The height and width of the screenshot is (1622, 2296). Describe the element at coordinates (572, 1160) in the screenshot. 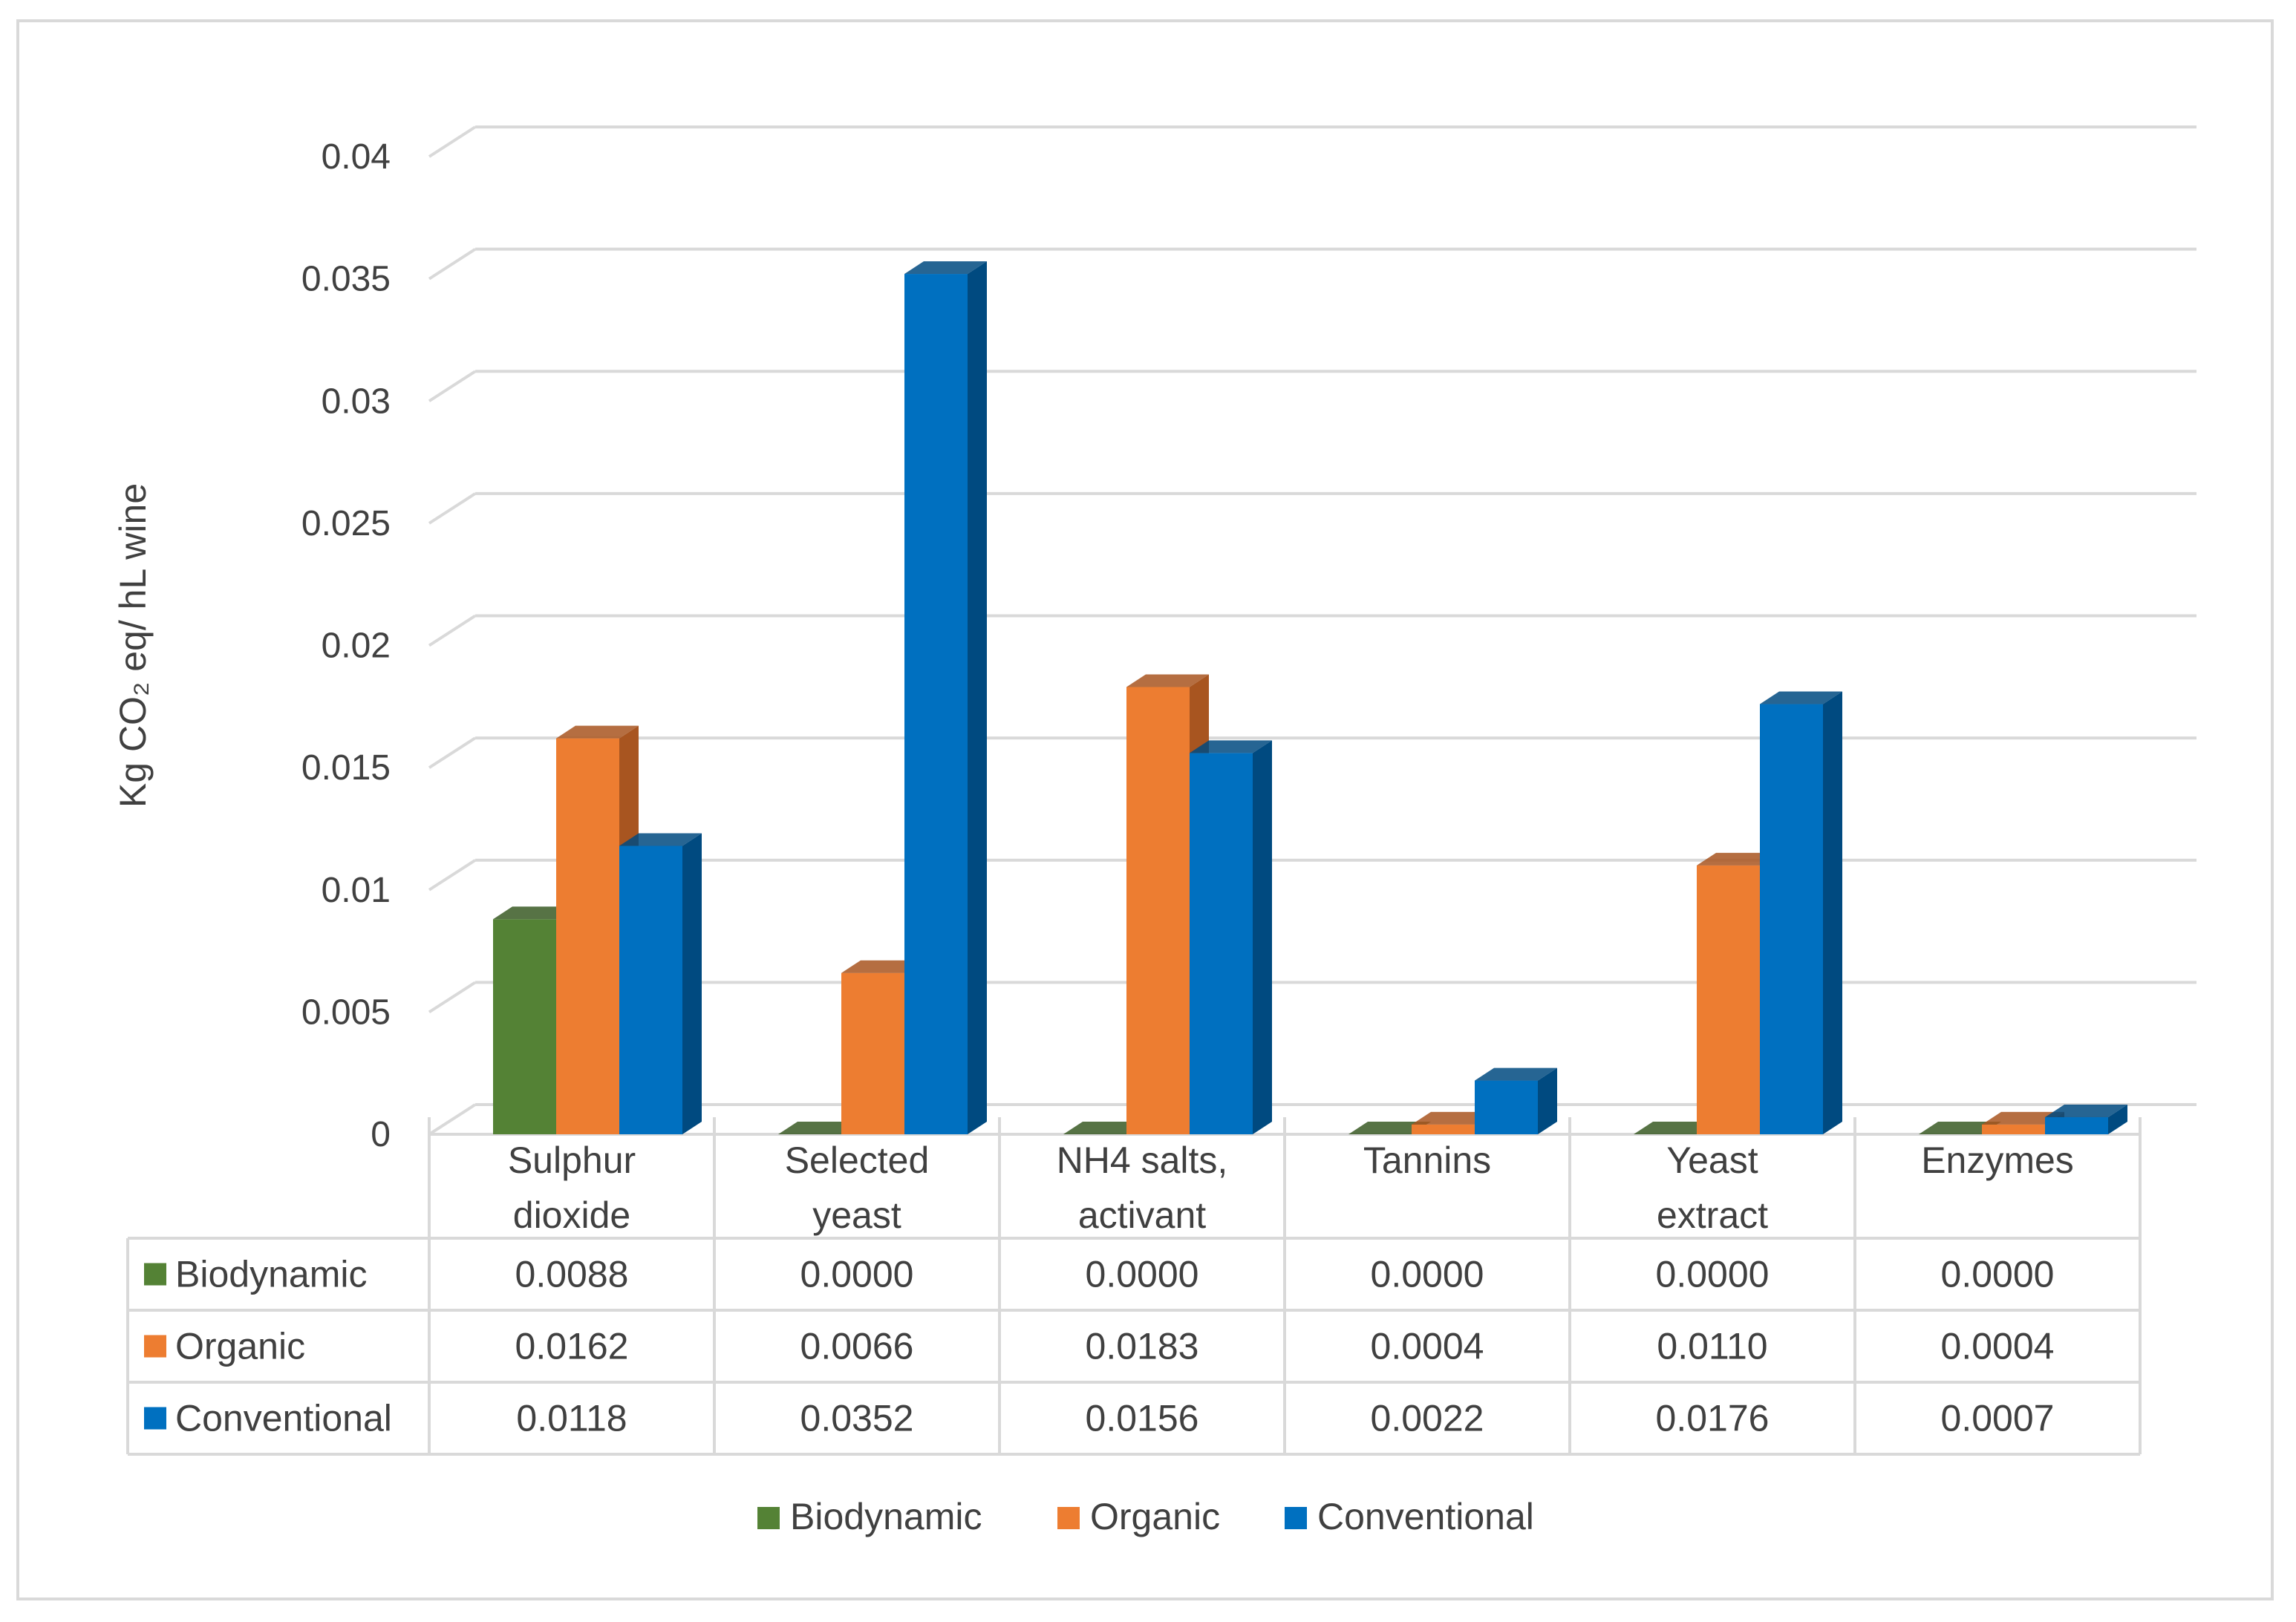

I see `category-label: Sulphur` at that location.